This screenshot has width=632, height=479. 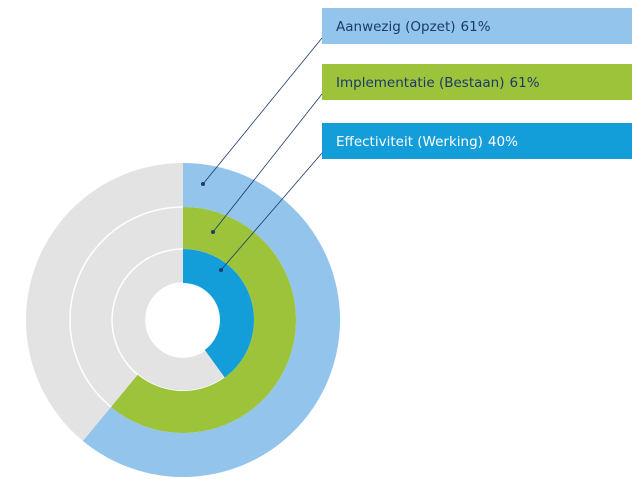 I want to click on label-value: 40%, so click(x=503, y=142).